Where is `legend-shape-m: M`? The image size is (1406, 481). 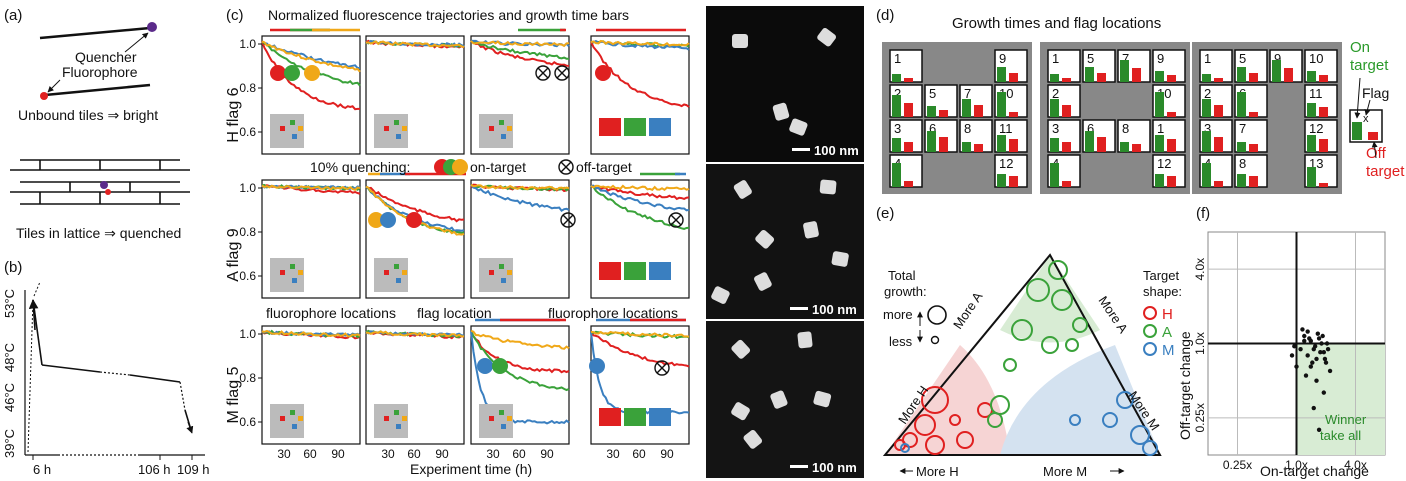 legend-shape-m: M is located at coordinates (1168, 350).